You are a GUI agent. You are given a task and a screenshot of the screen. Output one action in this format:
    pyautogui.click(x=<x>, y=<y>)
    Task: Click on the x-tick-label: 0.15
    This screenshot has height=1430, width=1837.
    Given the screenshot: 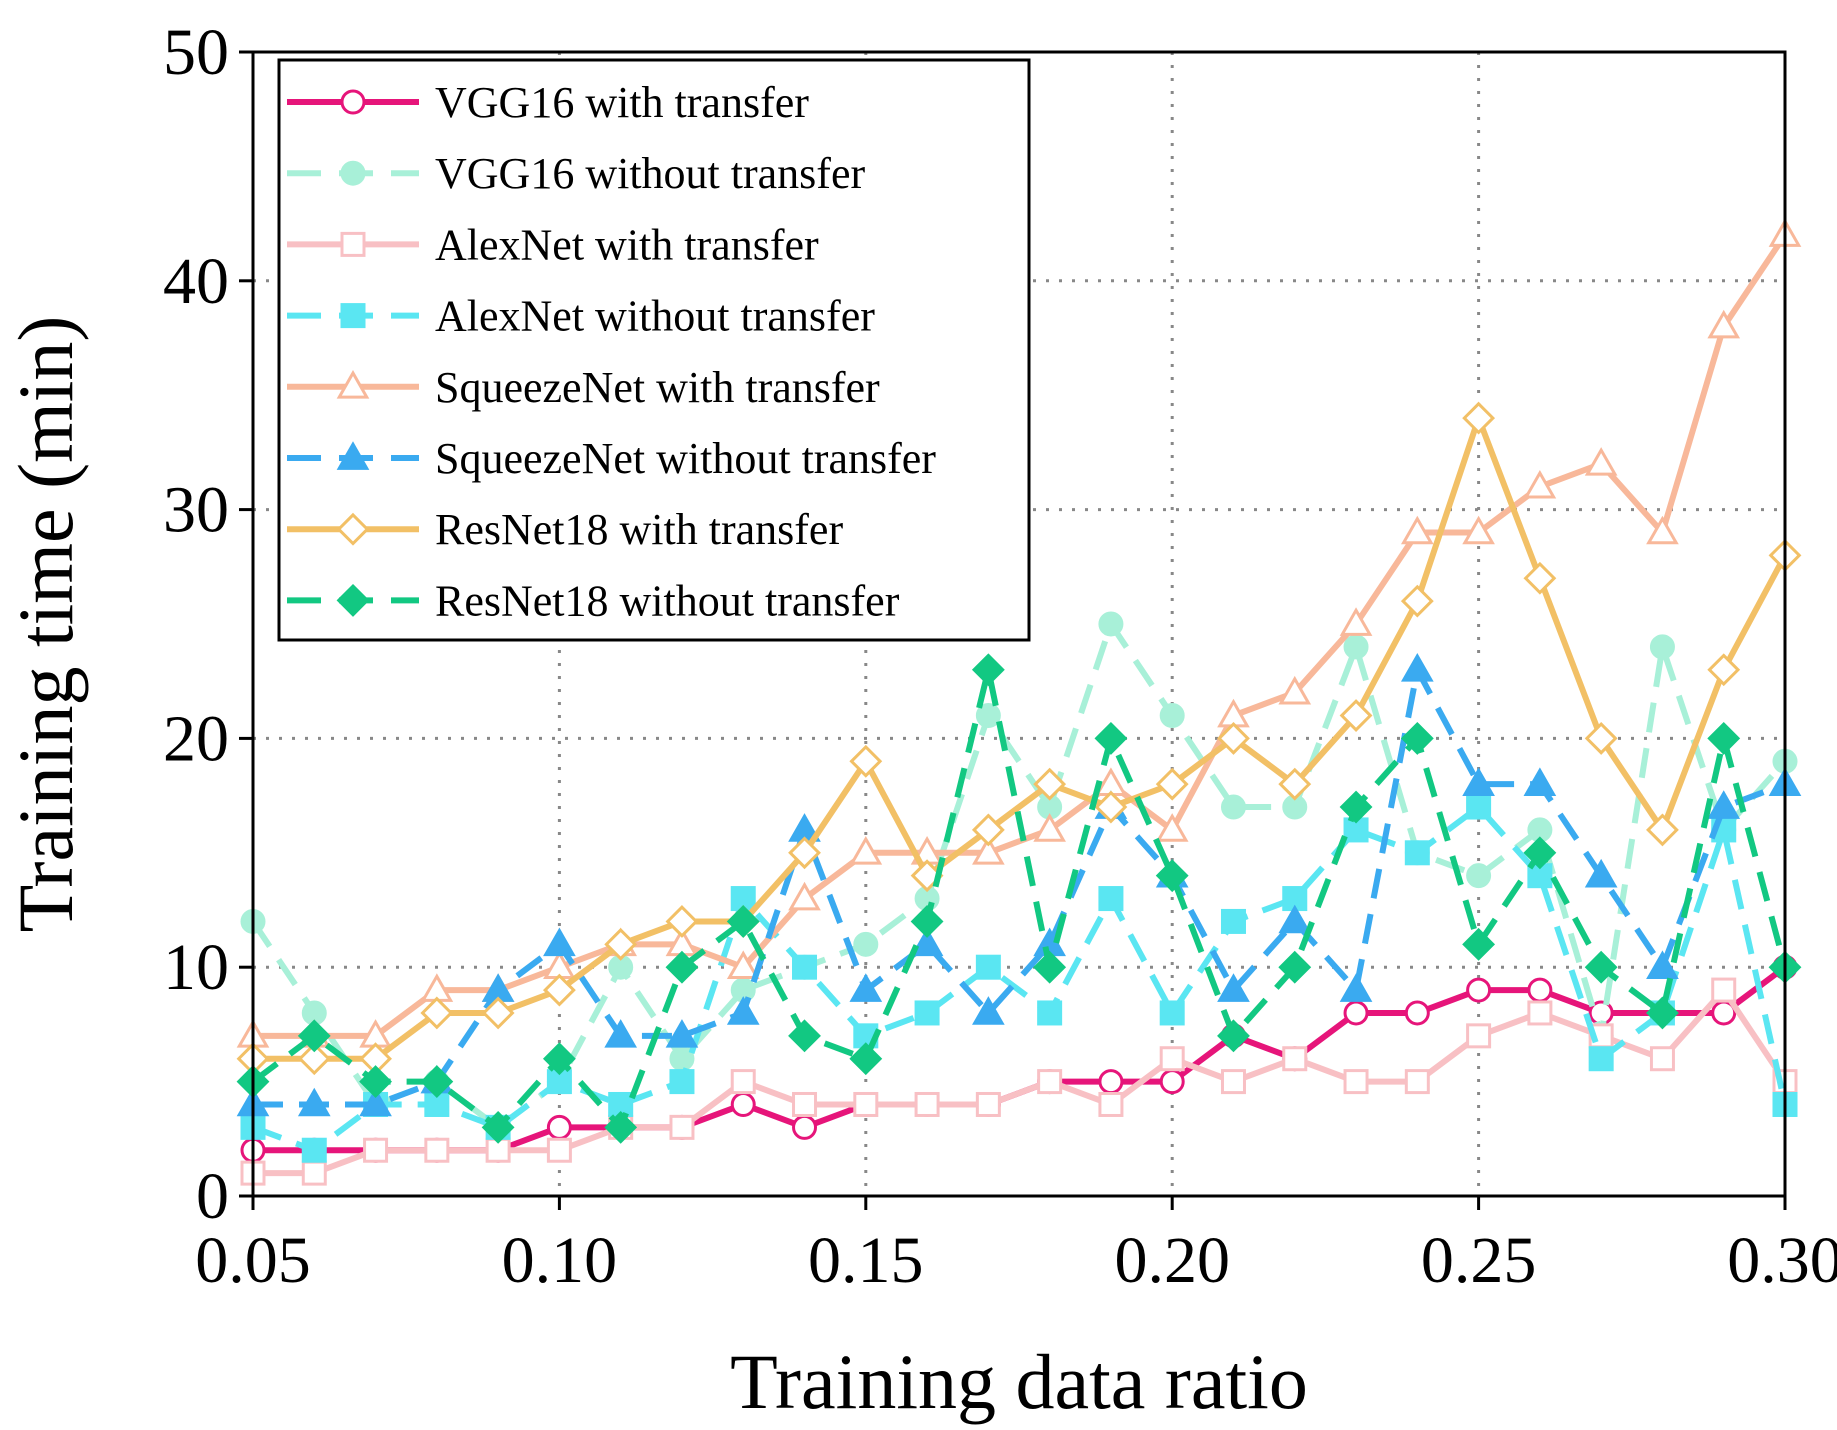 What is the action you would take?
    pyautogui.click(x=866, y=1260)
    